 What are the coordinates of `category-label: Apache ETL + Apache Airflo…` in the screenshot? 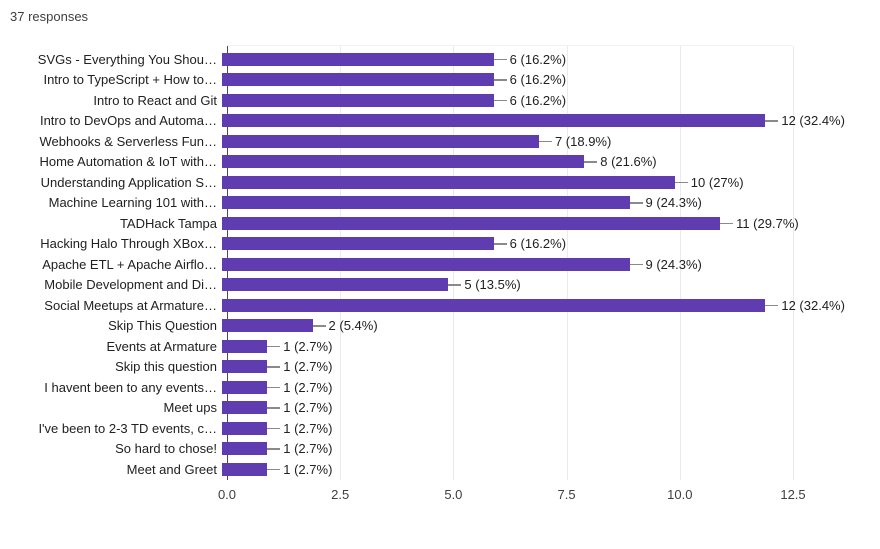 It's located at (129, 264).